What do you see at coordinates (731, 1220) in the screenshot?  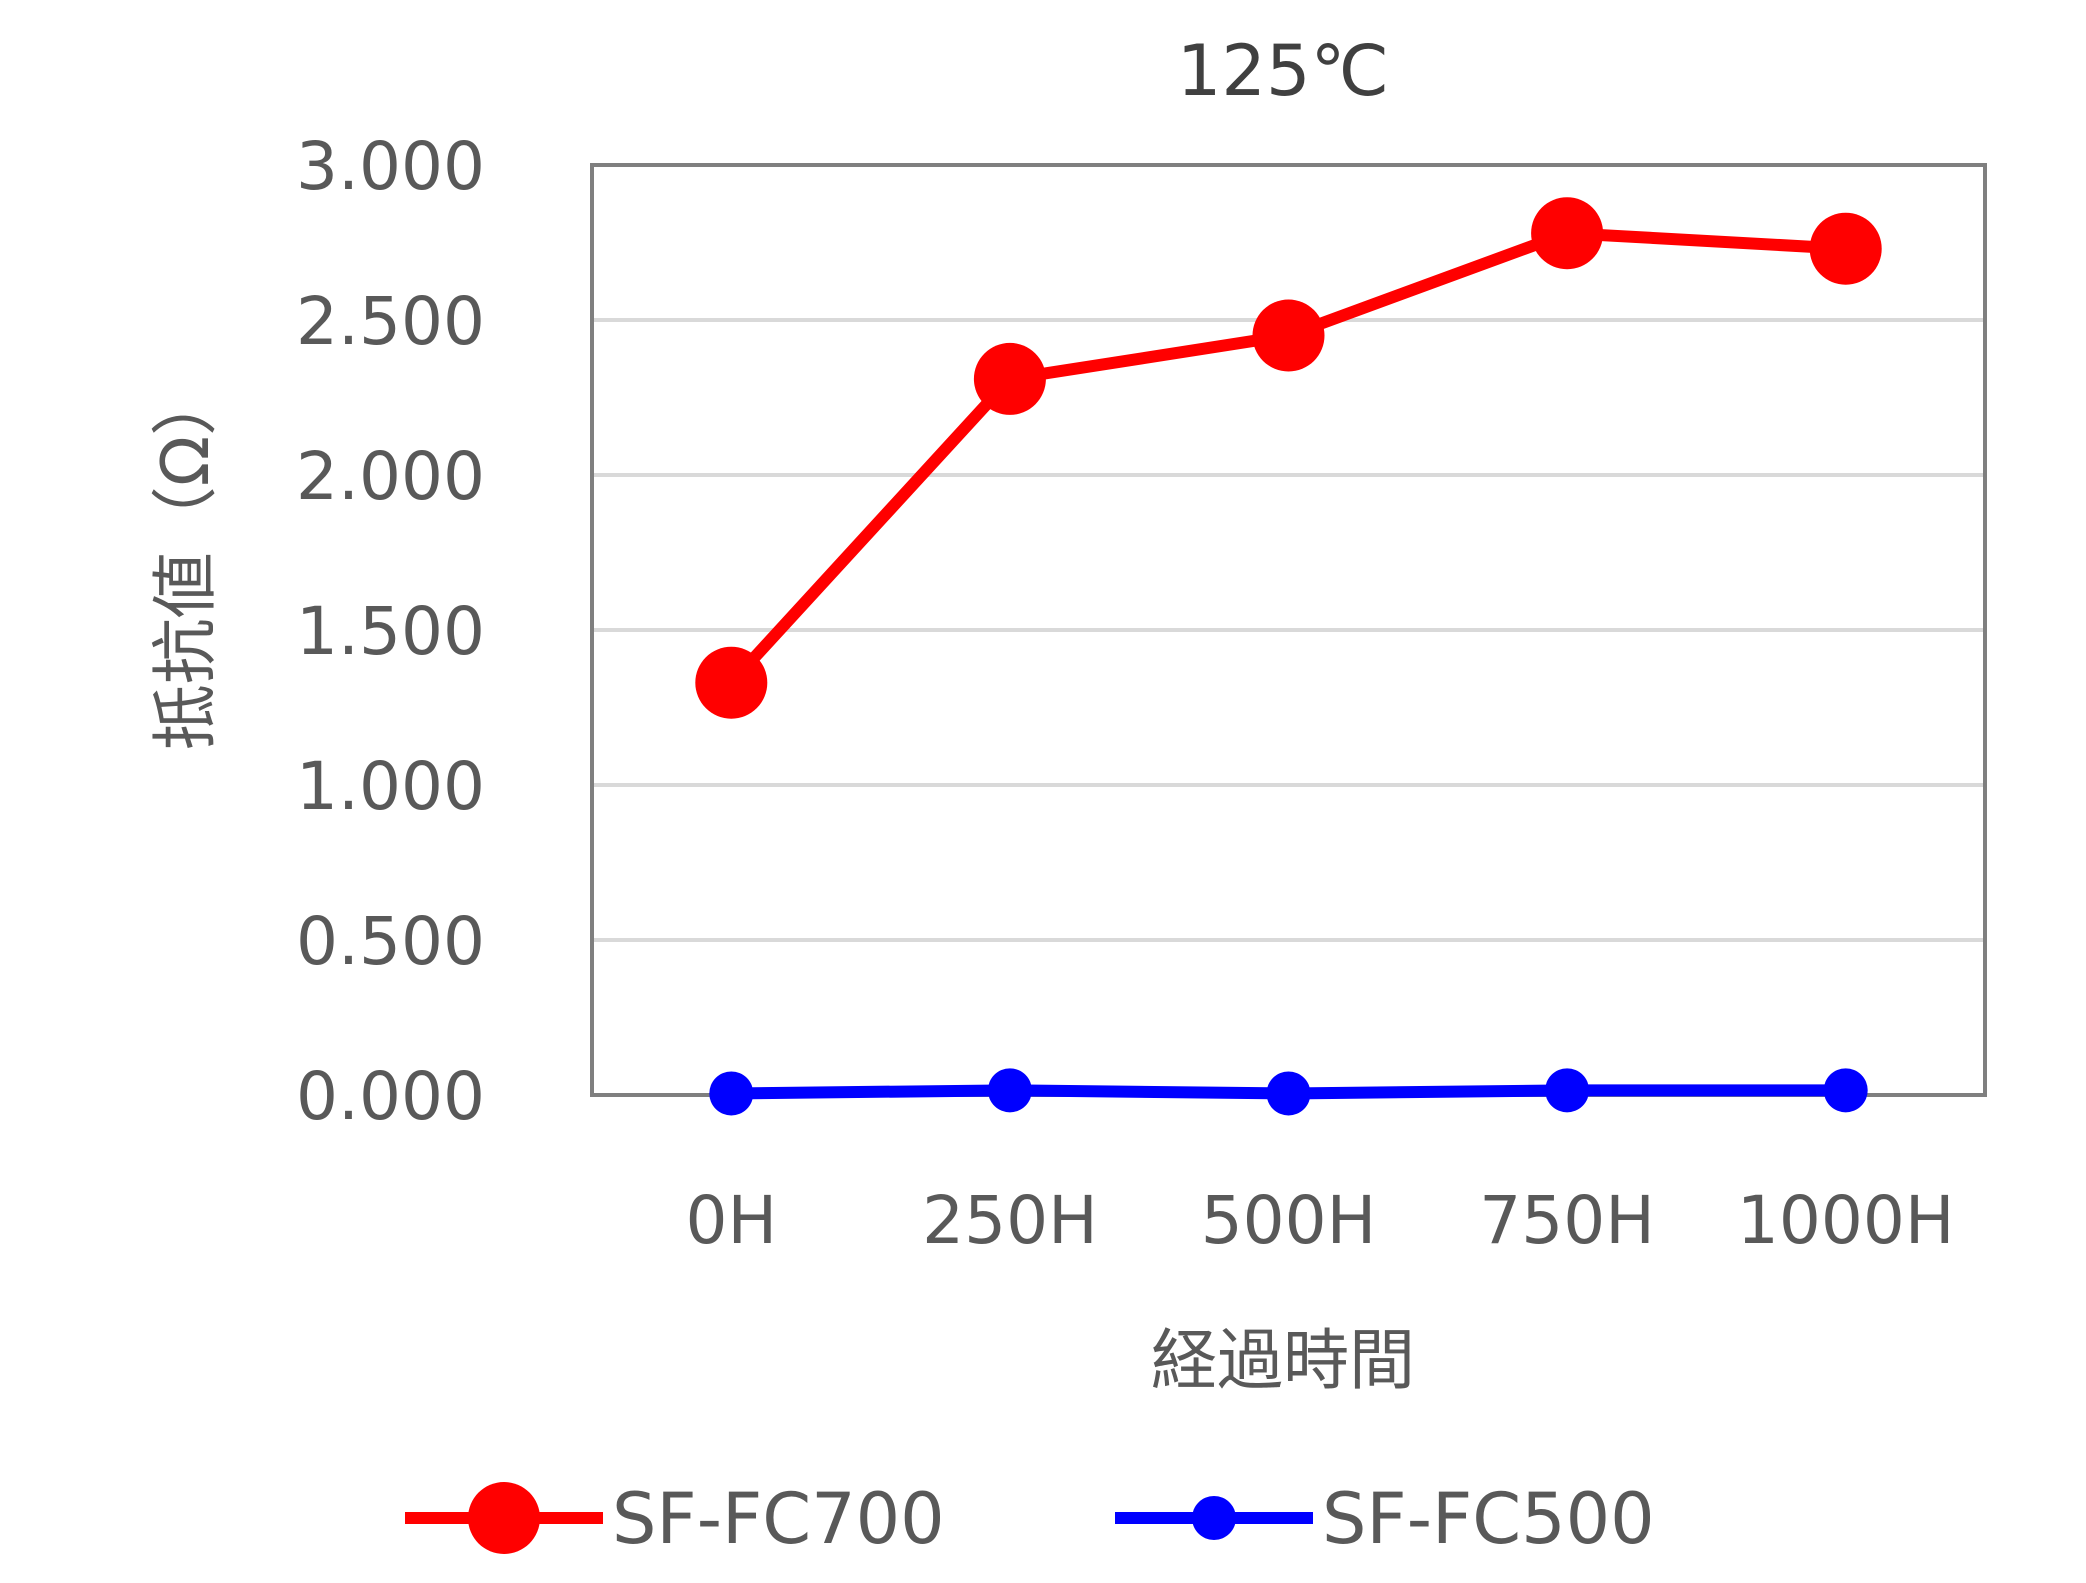 I see `x-tick-label: 0H` at bounding box center [731, 1220].